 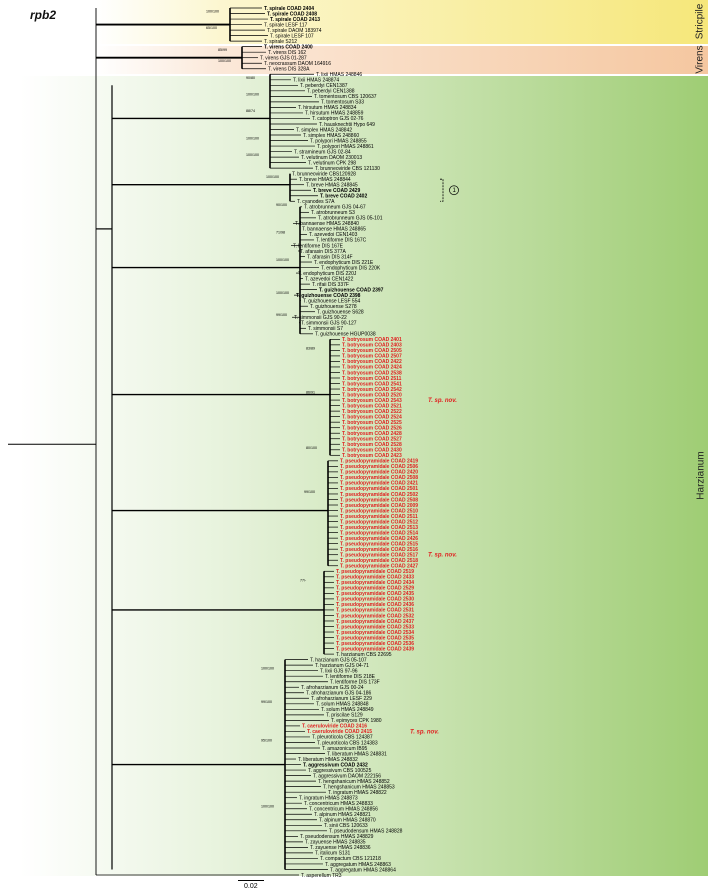 What do you see at coordinates (372, 434) in the screenshot?
I see `tip-label: T. botryosum COAD 2428` at bounding box center [372, 434].